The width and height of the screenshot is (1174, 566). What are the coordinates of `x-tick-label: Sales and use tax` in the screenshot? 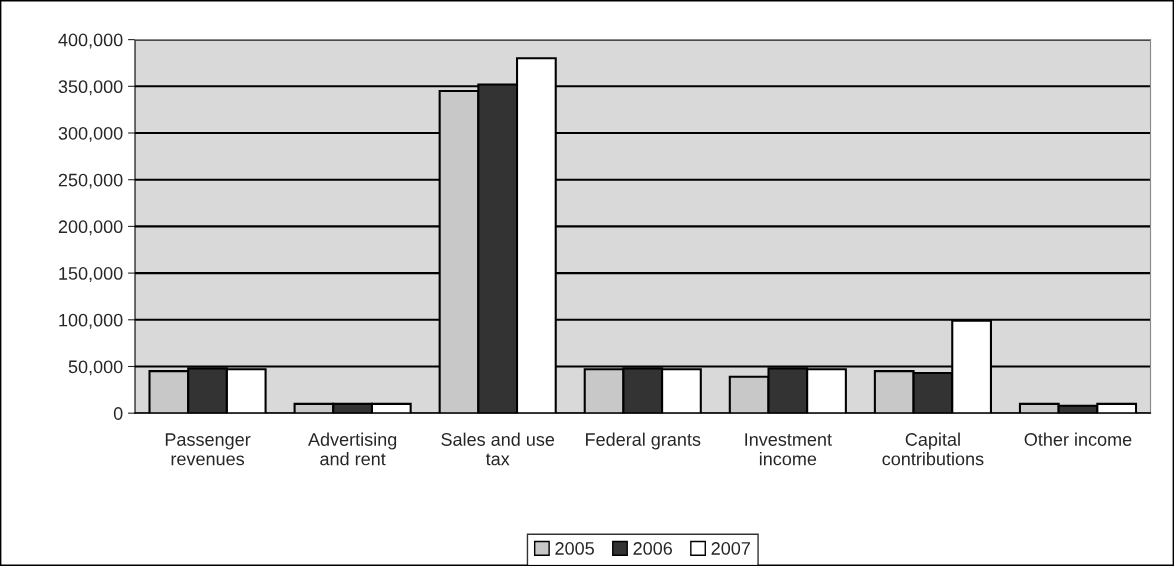 It's located at (498, 449).